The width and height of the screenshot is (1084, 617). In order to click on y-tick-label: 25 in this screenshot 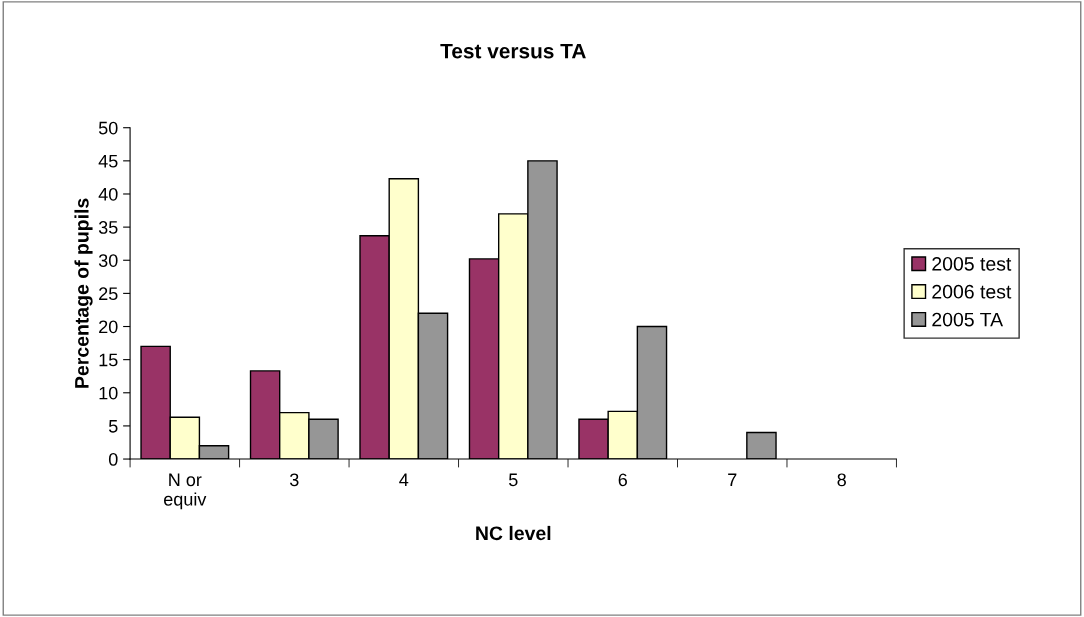, I will do `click(108, 294)`.